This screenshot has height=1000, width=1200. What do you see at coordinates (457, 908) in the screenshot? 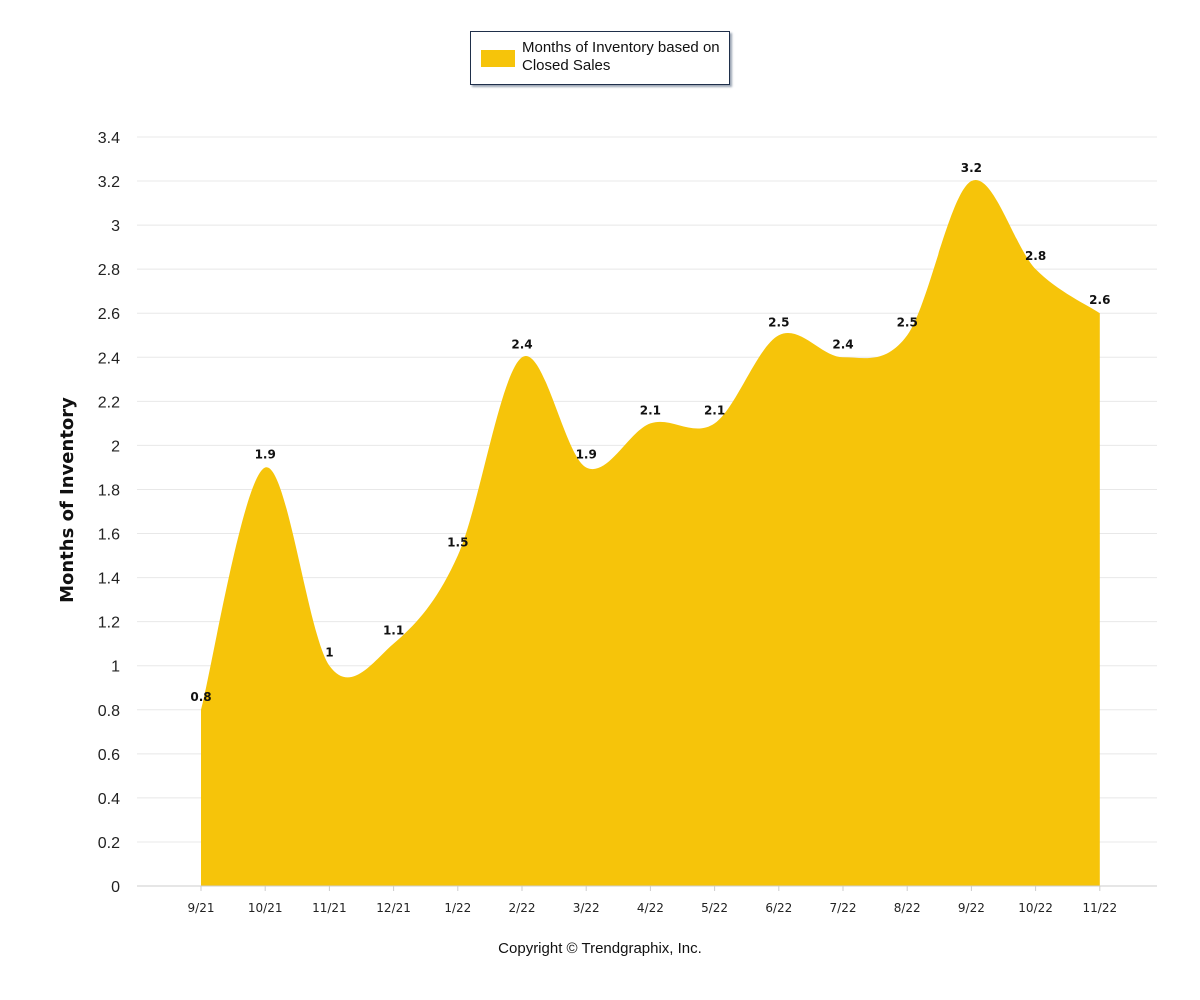
I see `x-tick-label: 1/22` at bounding box center [457, 908].